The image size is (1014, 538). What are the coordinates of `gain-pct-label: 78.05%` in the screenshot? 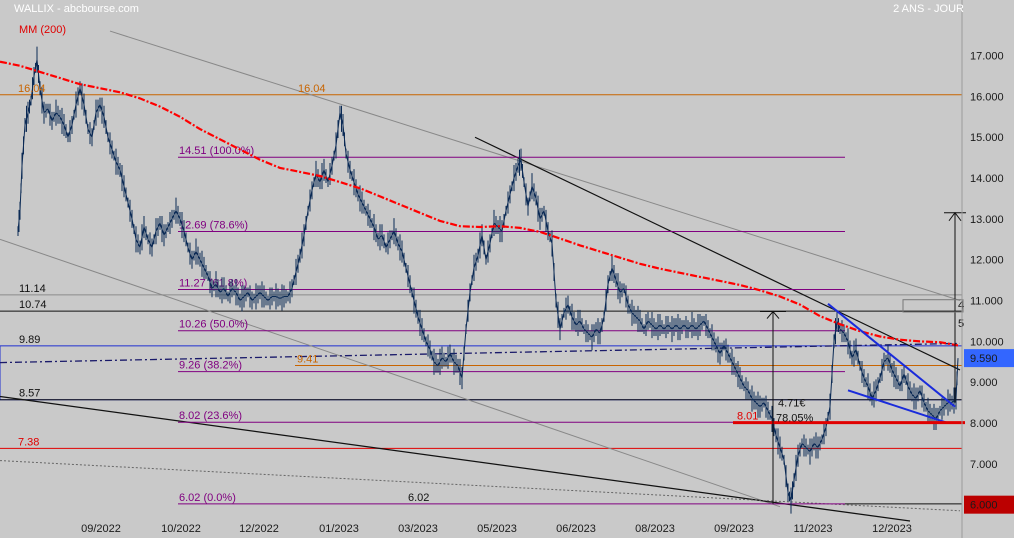 It's located at (795, 419).